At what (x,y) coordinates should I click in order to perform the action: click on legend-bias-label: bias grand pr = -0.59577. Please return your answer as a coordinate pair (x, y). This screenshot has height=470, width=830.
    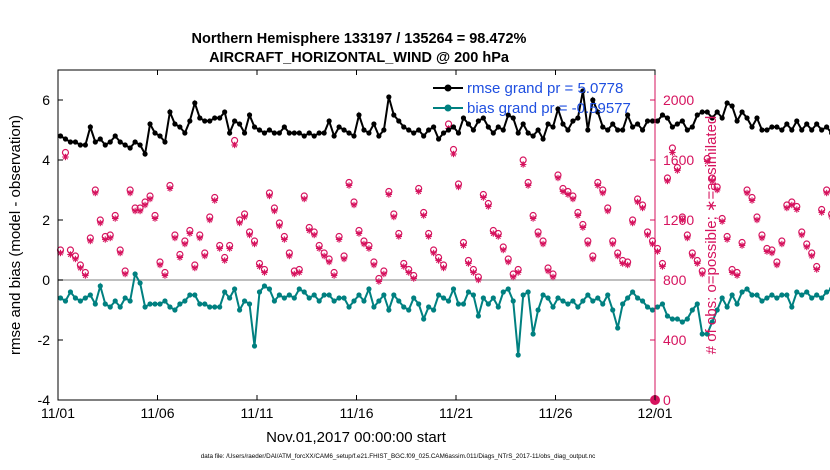
    Looking at the image, I should click on (549, 108).